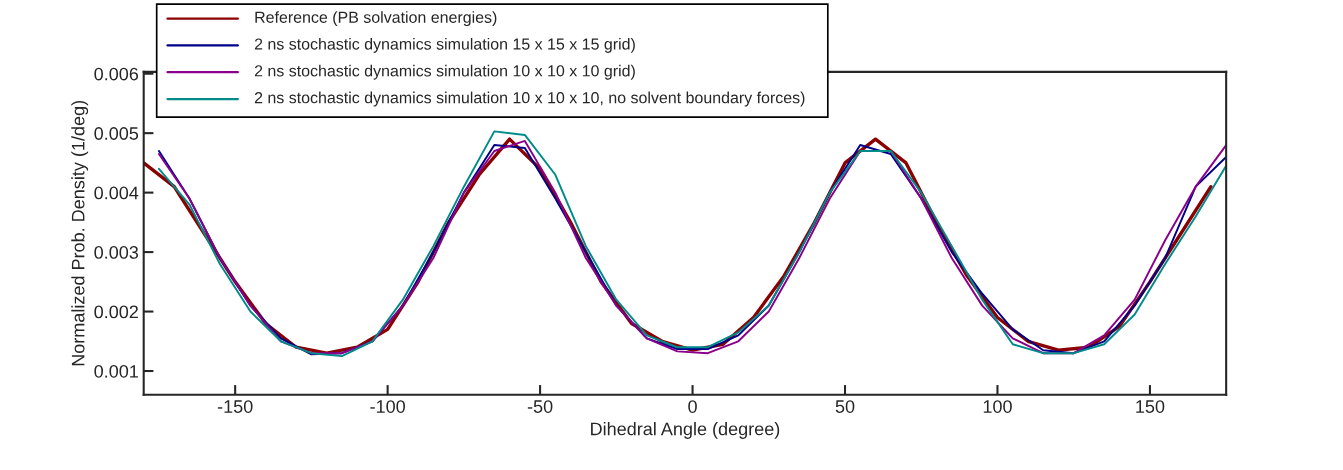 The height and width of the screenshot is (470, 1343). Describe the element at coordinates (540, 406) in the screenshot. I see `x-tick-label: -50` at that location.